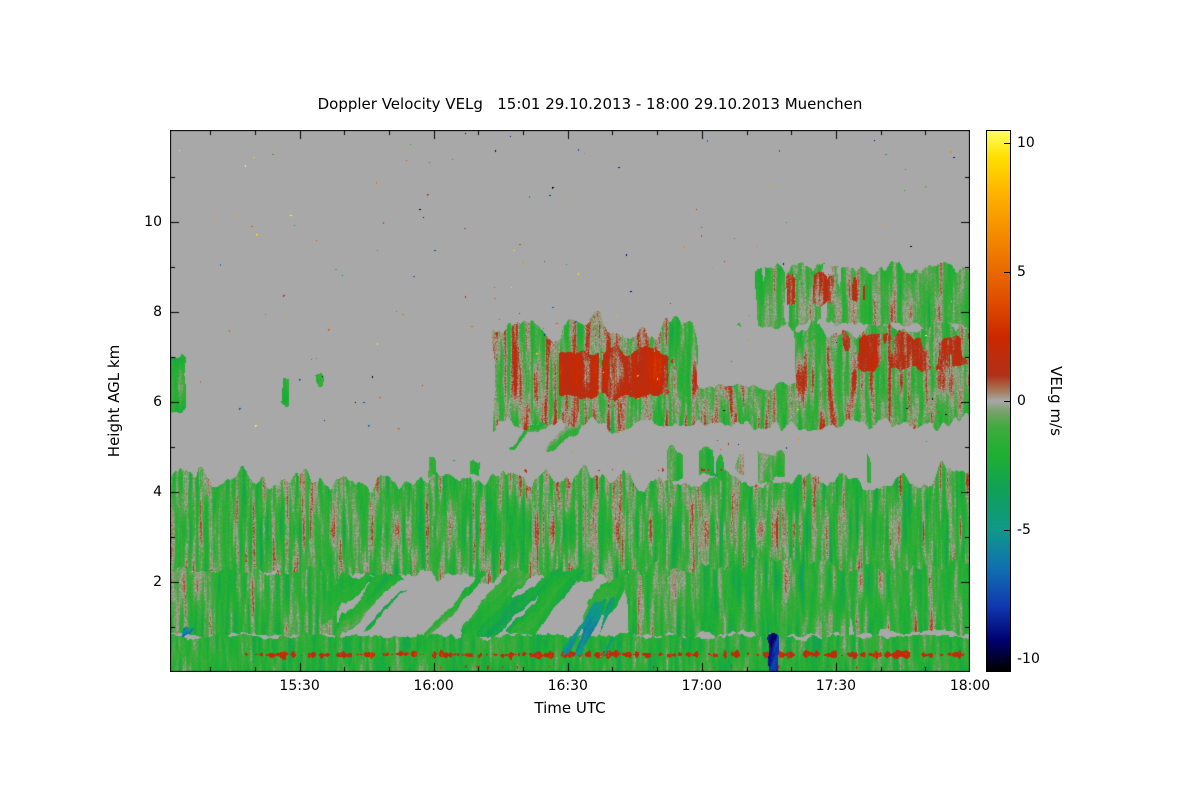 The image size is (1200, 800). What do you see at coordinates (299, 686) in the screenshot?
I see `x-tick-label: 15:30` at bounding box center [299, 686].